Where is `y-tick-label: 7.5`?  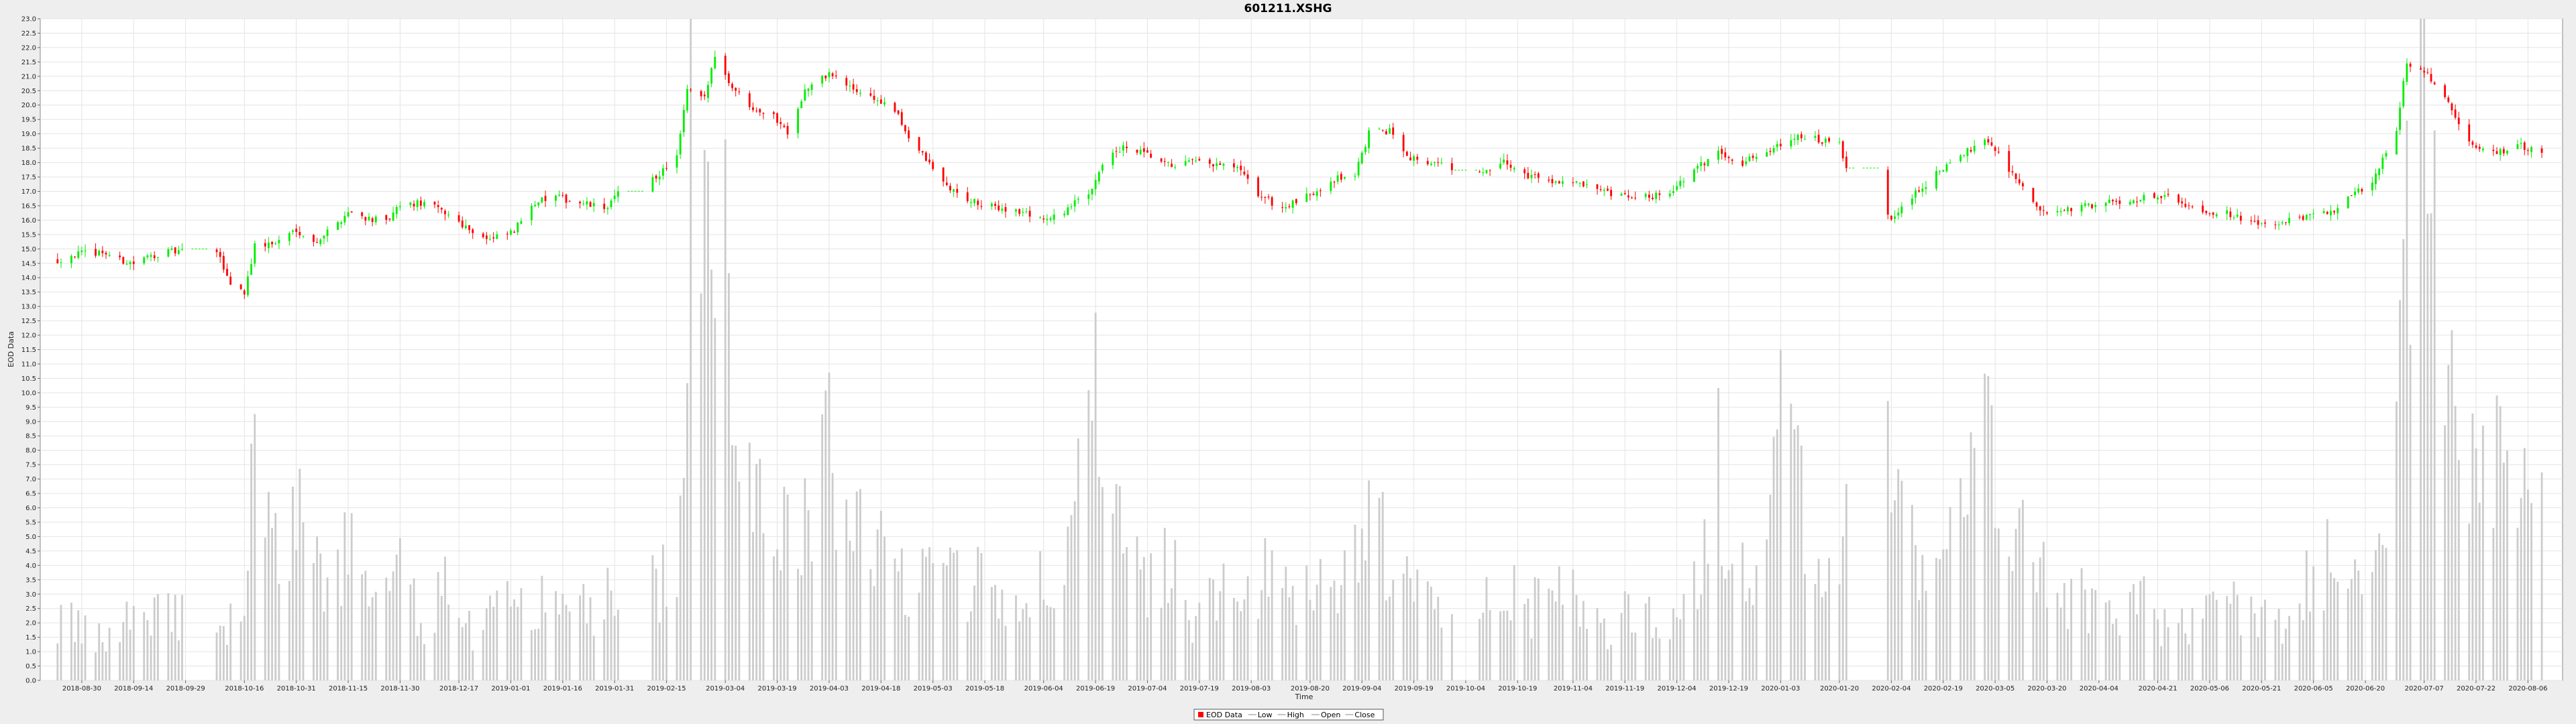
y-tick-label: 7.5 is located at coordinates (30, 465).